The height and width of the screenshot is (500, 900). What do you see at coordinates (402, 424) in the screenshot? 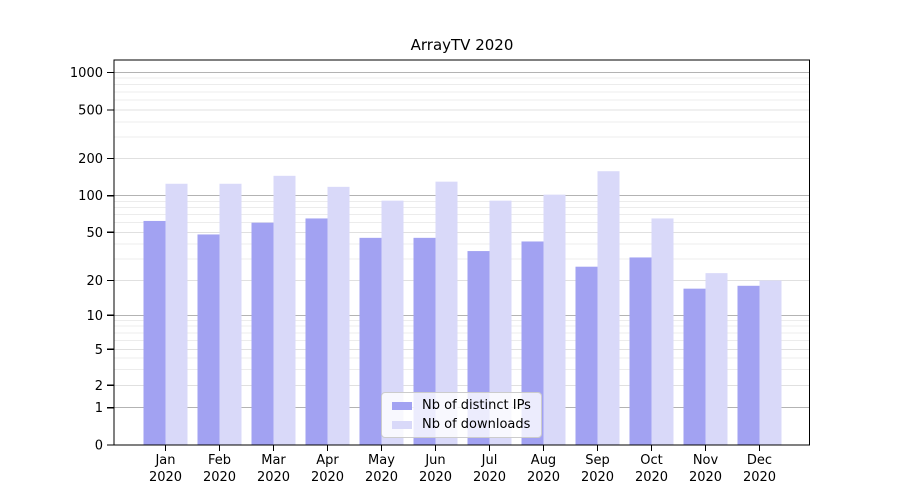
I see `legend-swatch-downloads` at bounding box center [402, 424].